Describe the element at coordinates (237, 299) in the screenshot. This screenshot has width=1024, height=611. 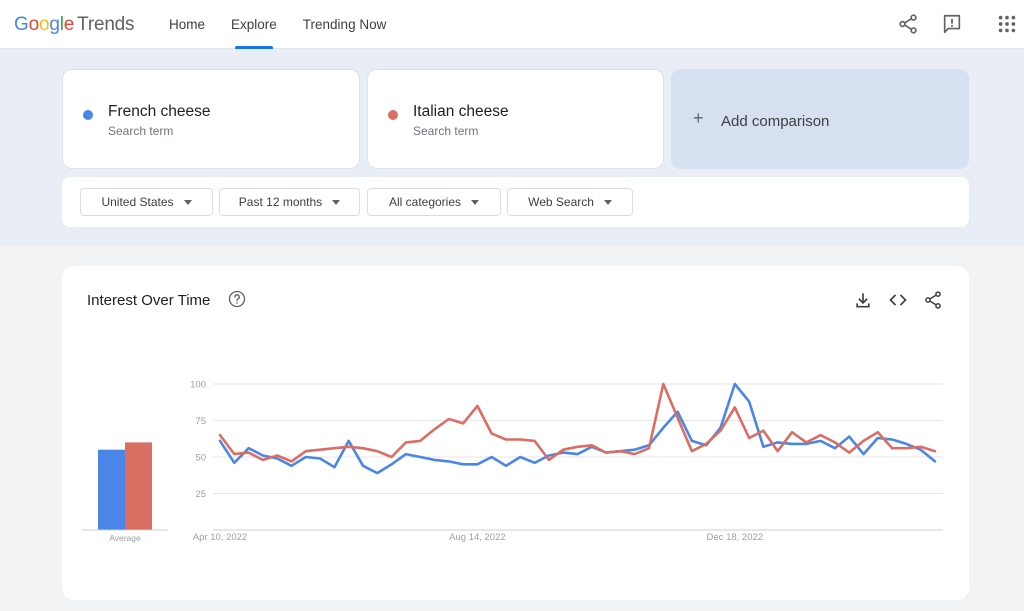
I see `help-icon` at that location.